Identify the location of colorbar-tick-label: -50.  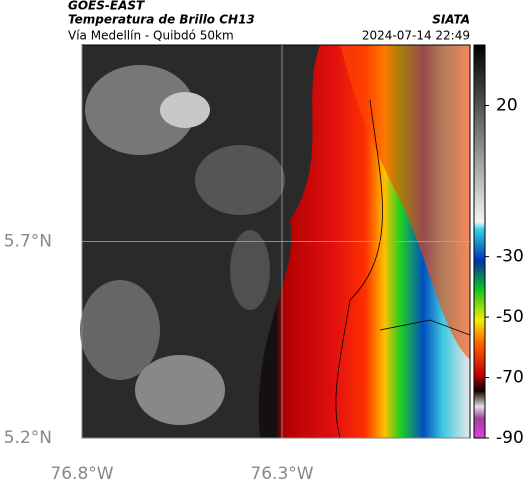
(510, 317).